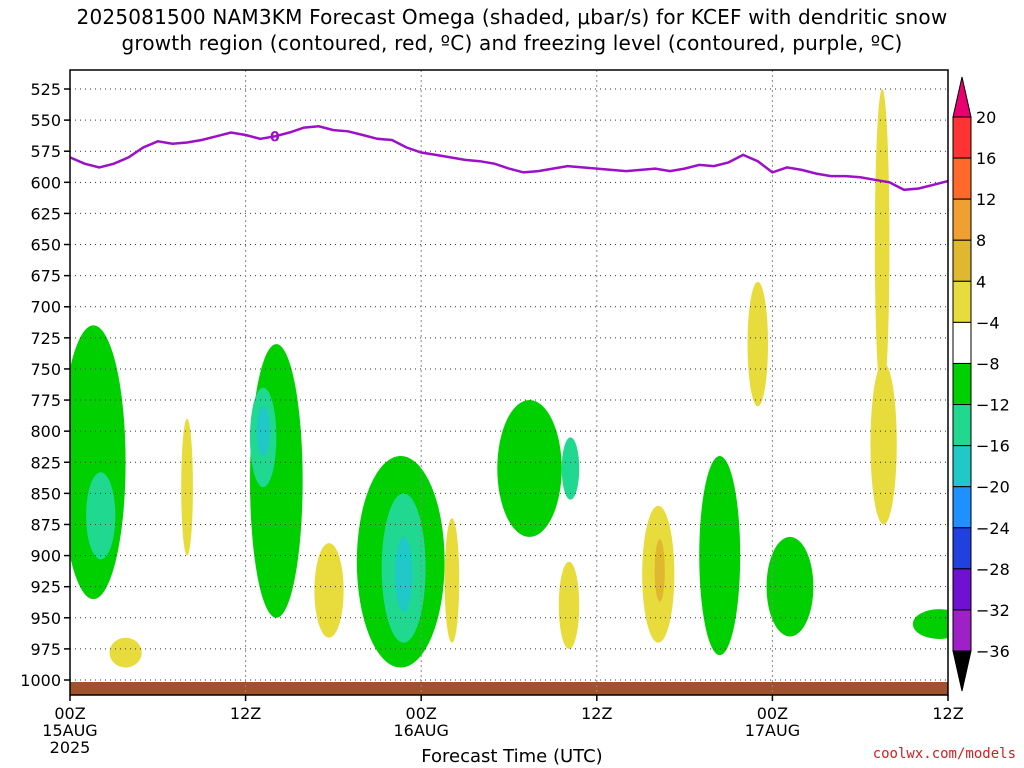  What do you see at coordinates (993, 405) in the screenshot?
I see `colorbar-label-7: −12` at bounding box center [993, 405].